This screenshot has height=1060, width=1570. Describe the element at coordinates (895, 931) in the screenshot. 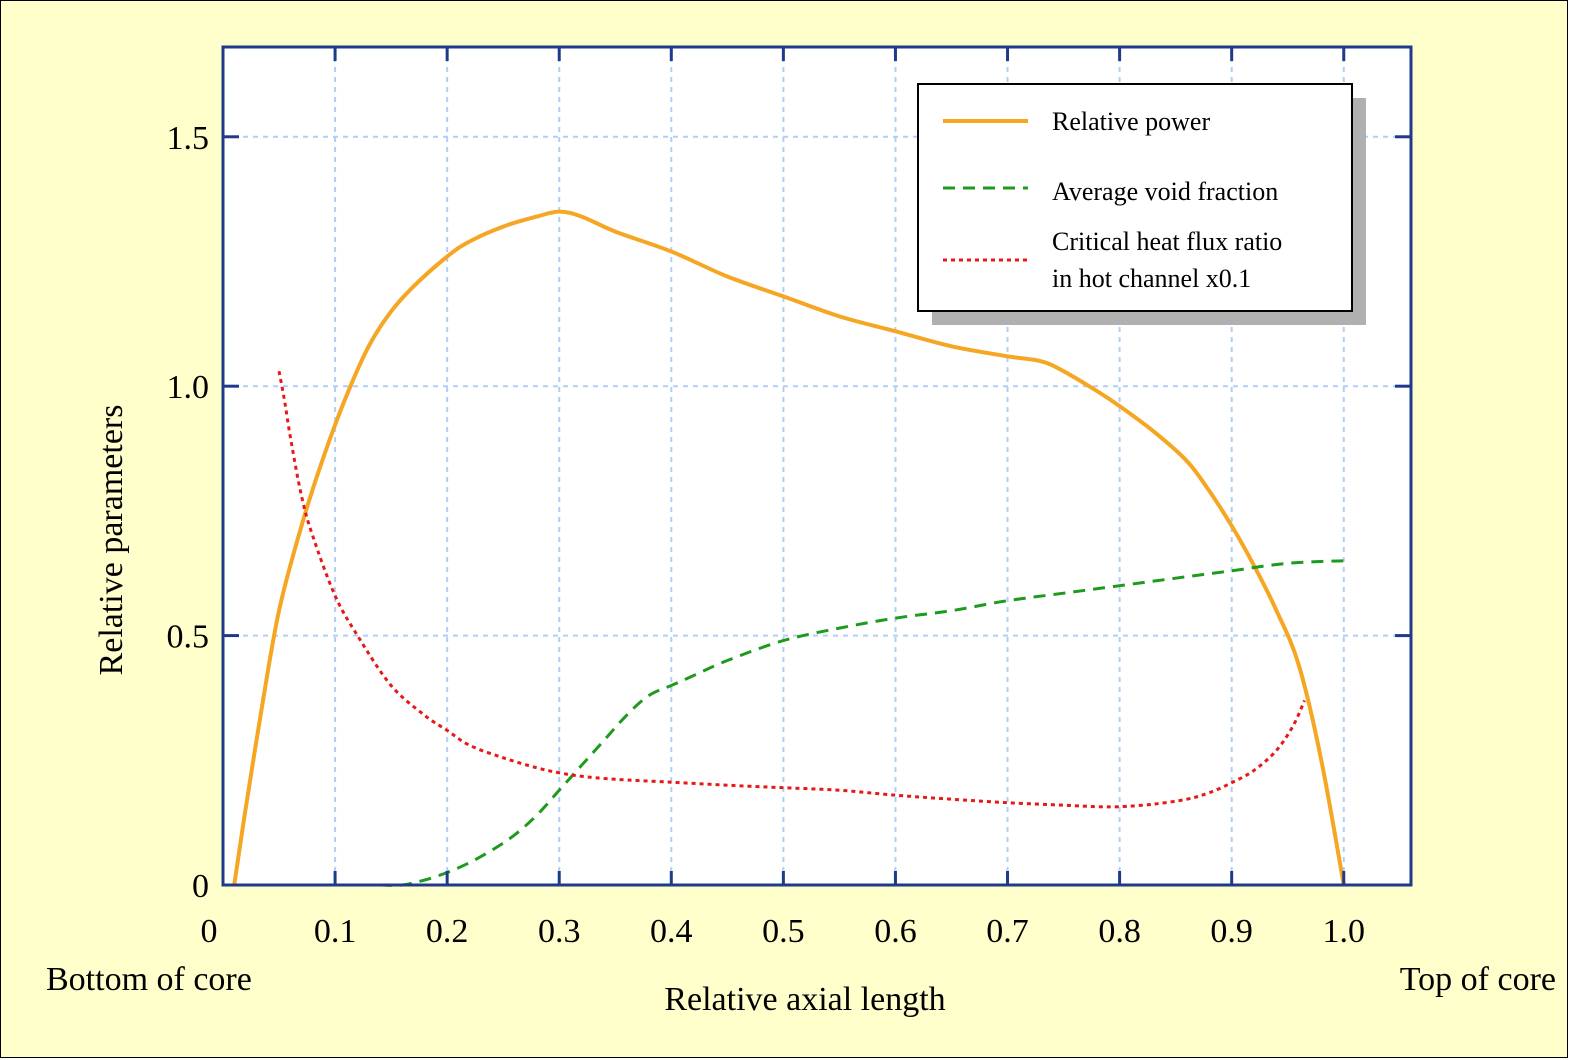

I see `x-tick-label: 0.6` at that location.